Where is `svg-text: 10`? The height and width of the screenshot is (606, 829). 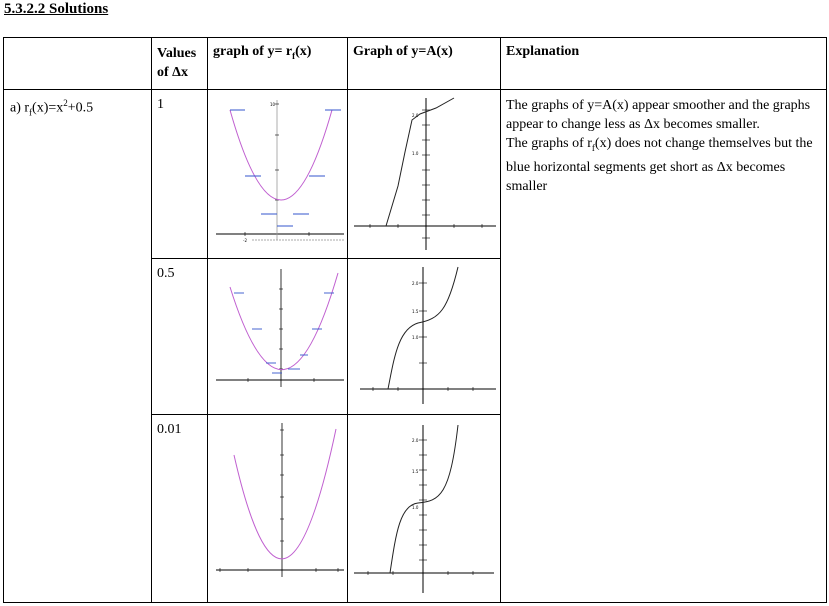
svg-text: 10 is located at coordinates (273, 104).